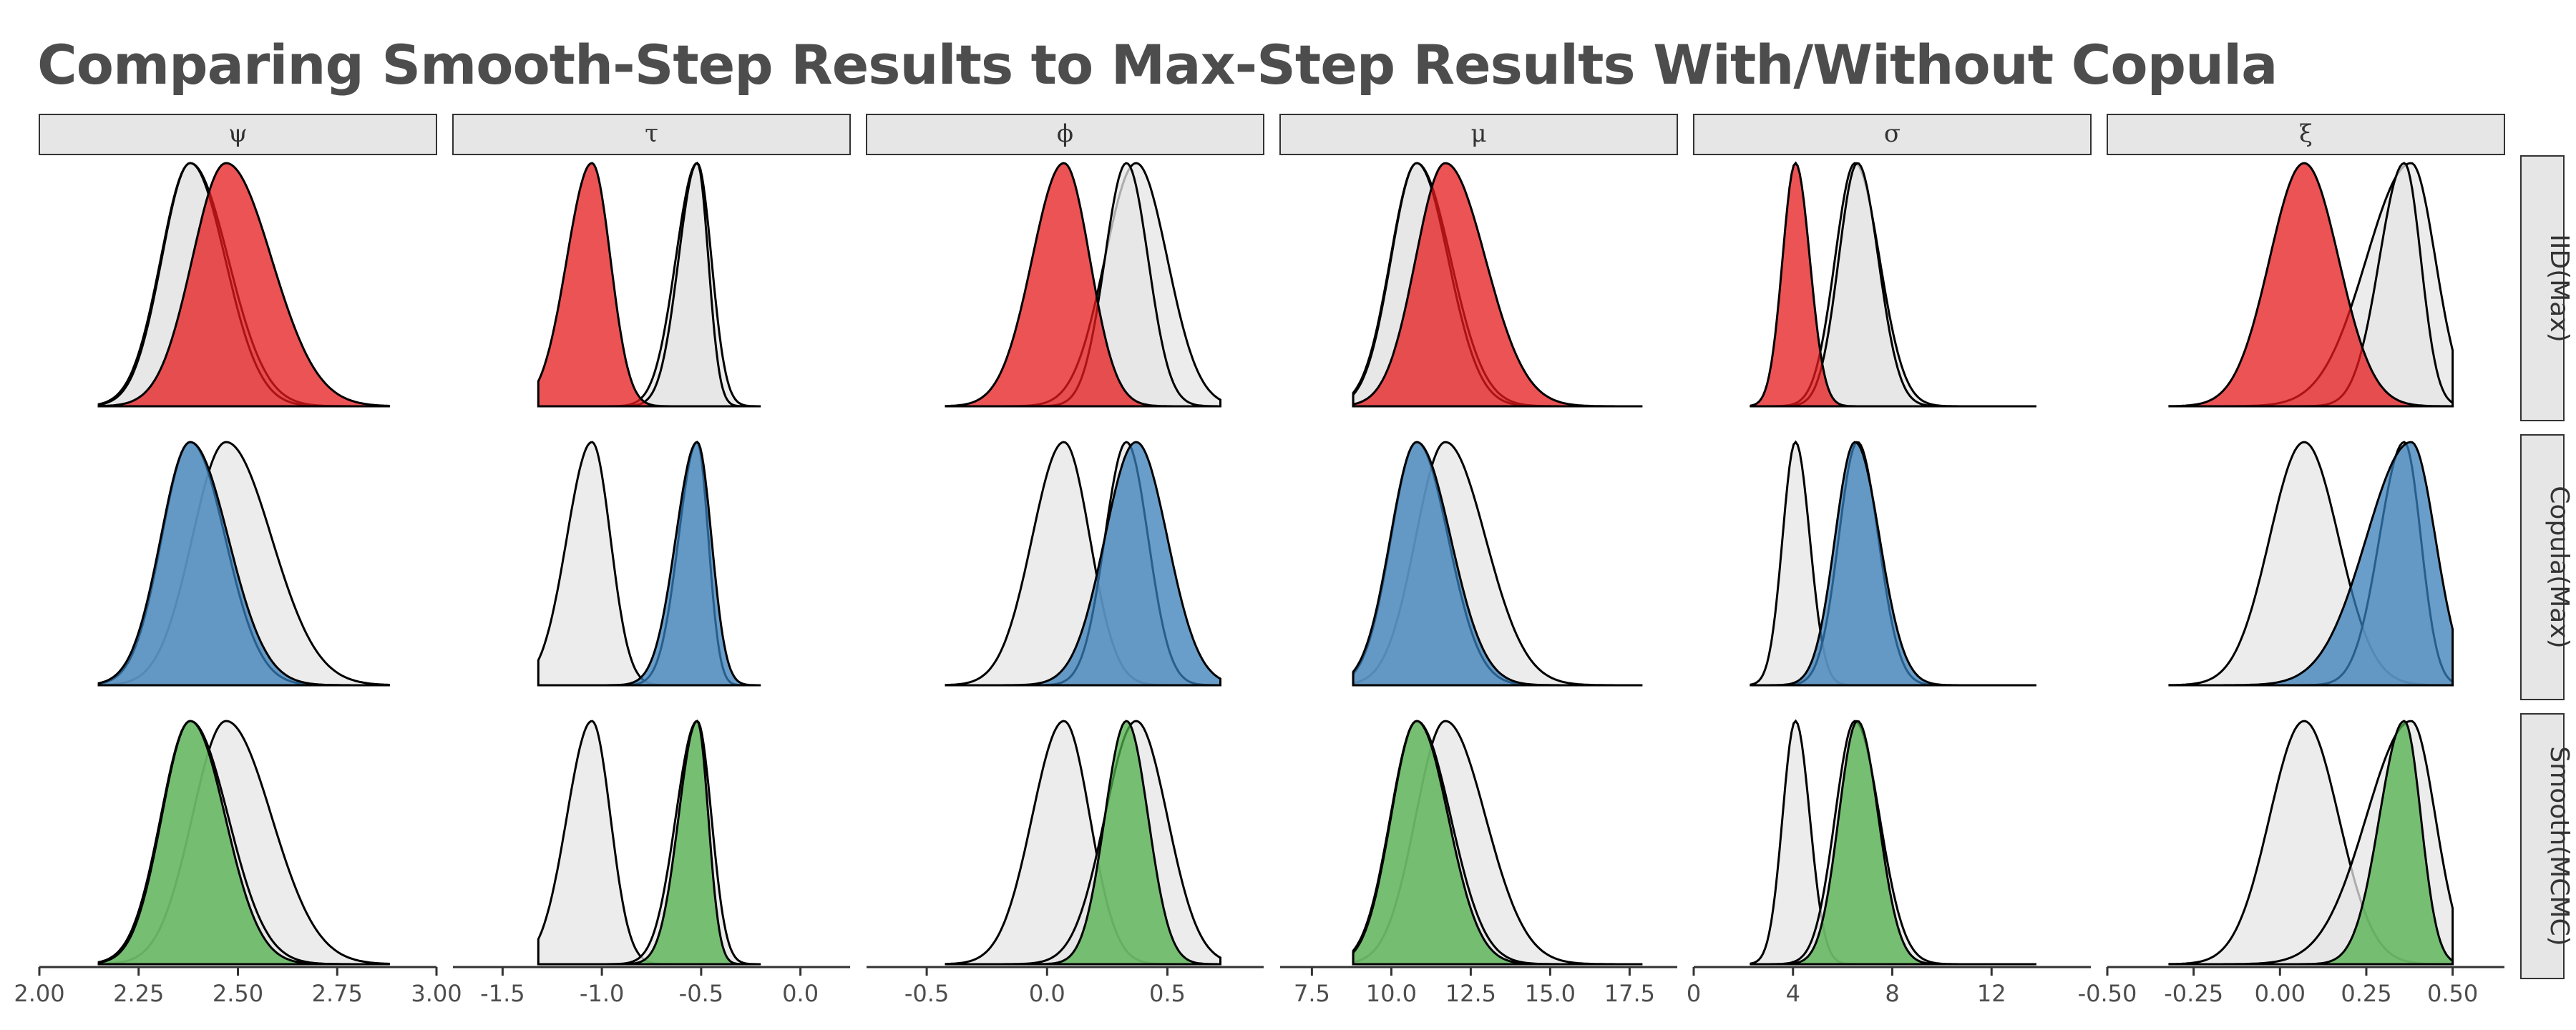 The image size is (2576, 1030). Describe the element at coordinates (39, 993) in the screenshot. I see `x-tick-label: 2.00` at that location.